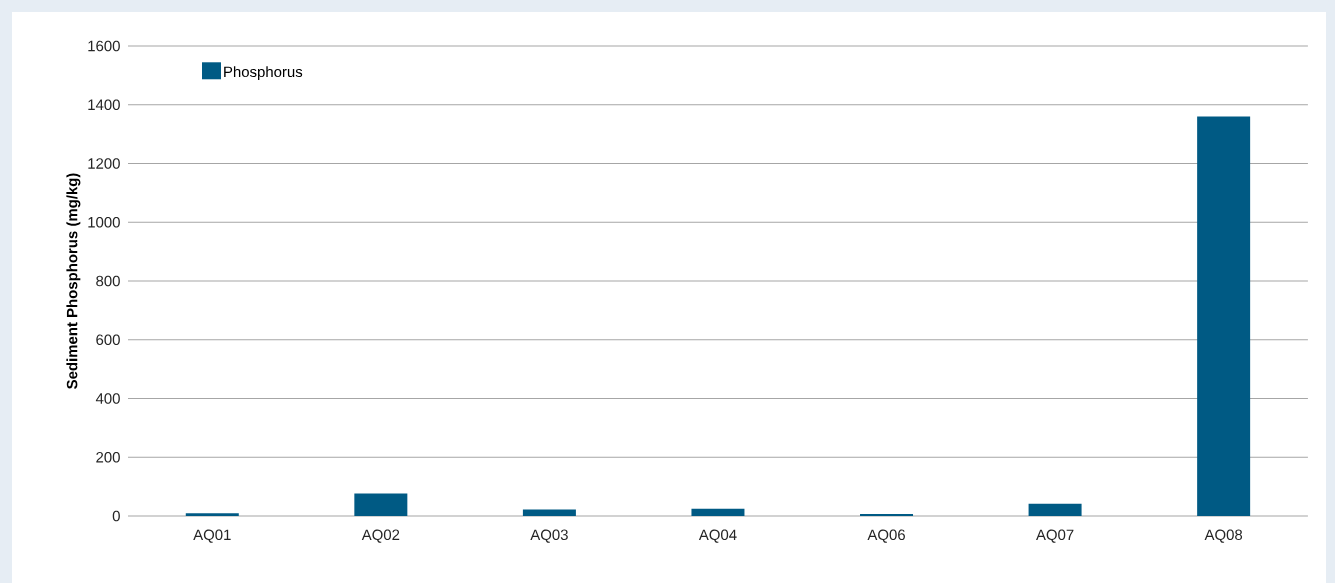  I want to click on y-tick-label: 1200, so click(104, 163).